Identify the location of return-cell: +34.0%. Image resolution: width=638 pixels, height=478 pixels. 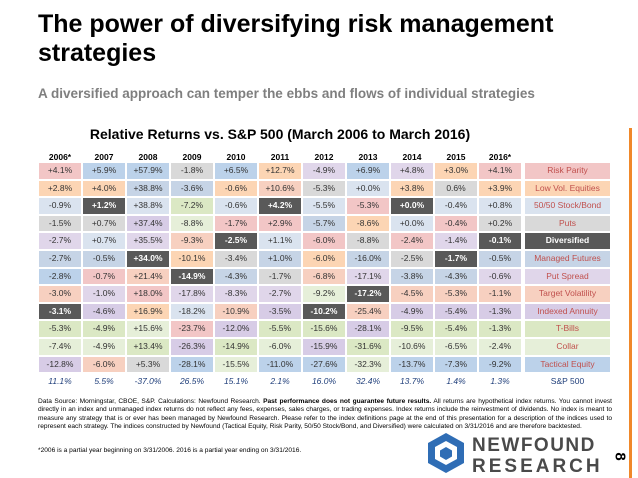
(148, 259).